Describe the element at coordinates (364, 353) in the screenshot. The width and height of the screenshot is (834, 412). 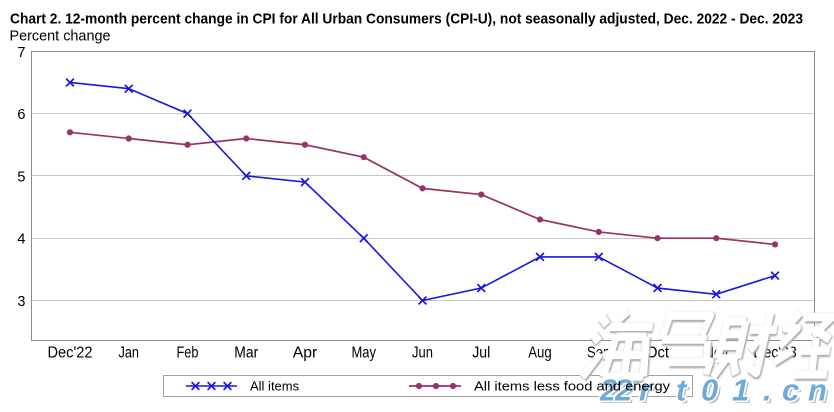
I see `svg-text: May` at that location.